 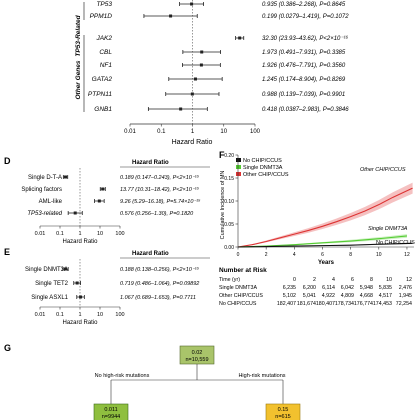 I want to click on top-row-label: GATA2, so click(x=102, y=79).